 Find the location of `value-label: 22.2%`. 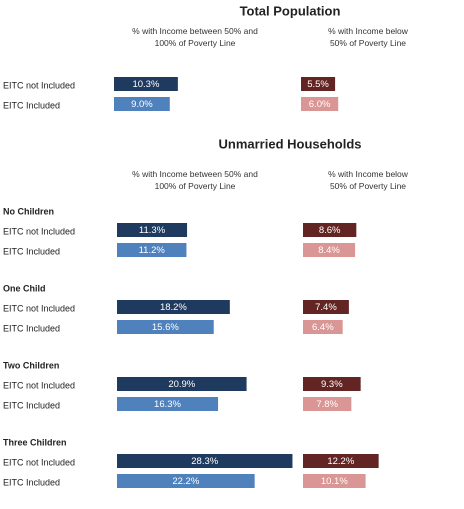

value-label: 22.2% is located at coordinates (185, 481).